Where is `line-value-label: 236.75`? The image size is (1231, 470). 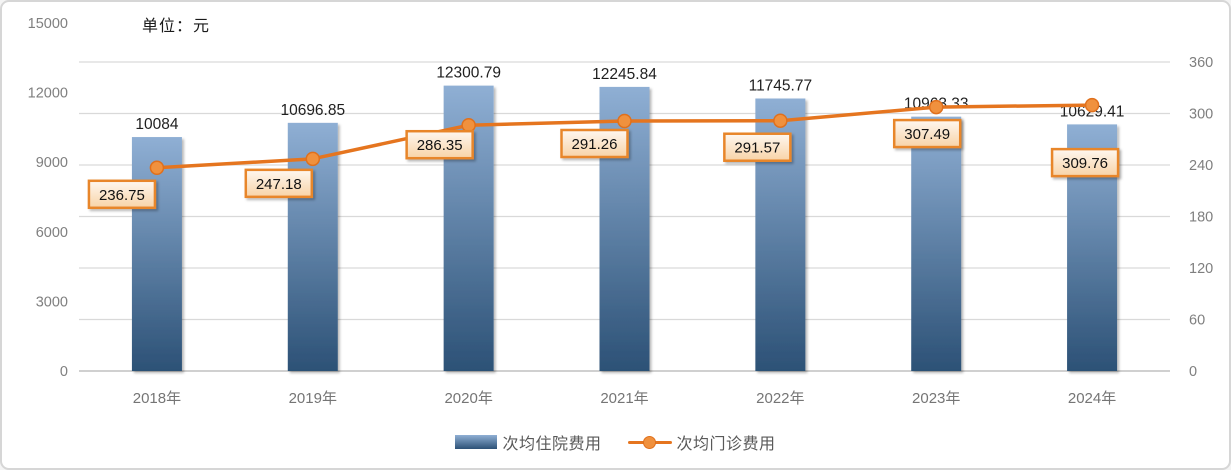
line-value-label: 236.75 is located at coordinates (122, 195).